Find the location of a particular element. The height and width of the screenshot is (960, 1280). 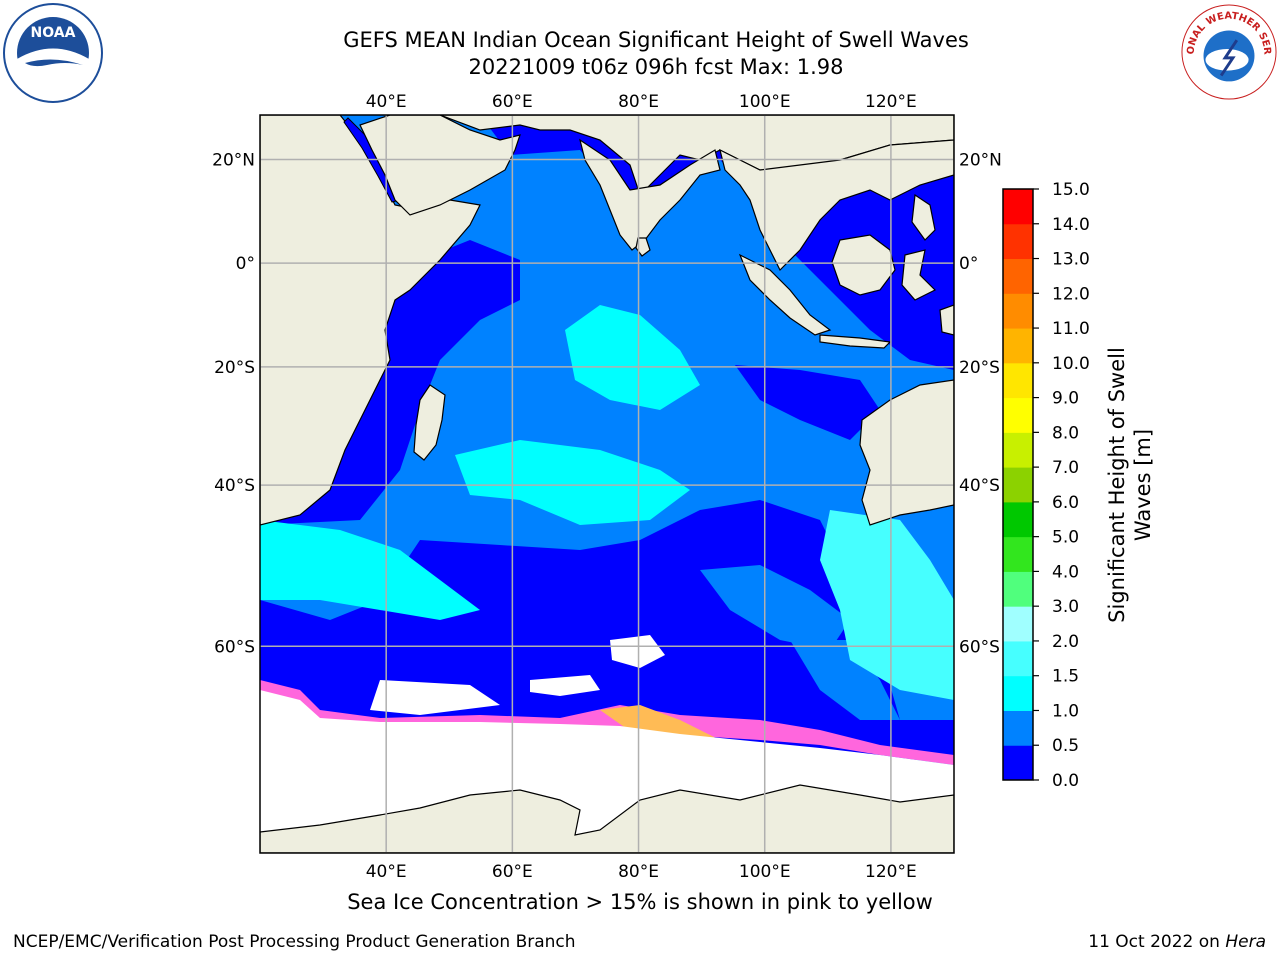

colorbar-tick-label: 12.0 is located at coordinates (1071, 294).